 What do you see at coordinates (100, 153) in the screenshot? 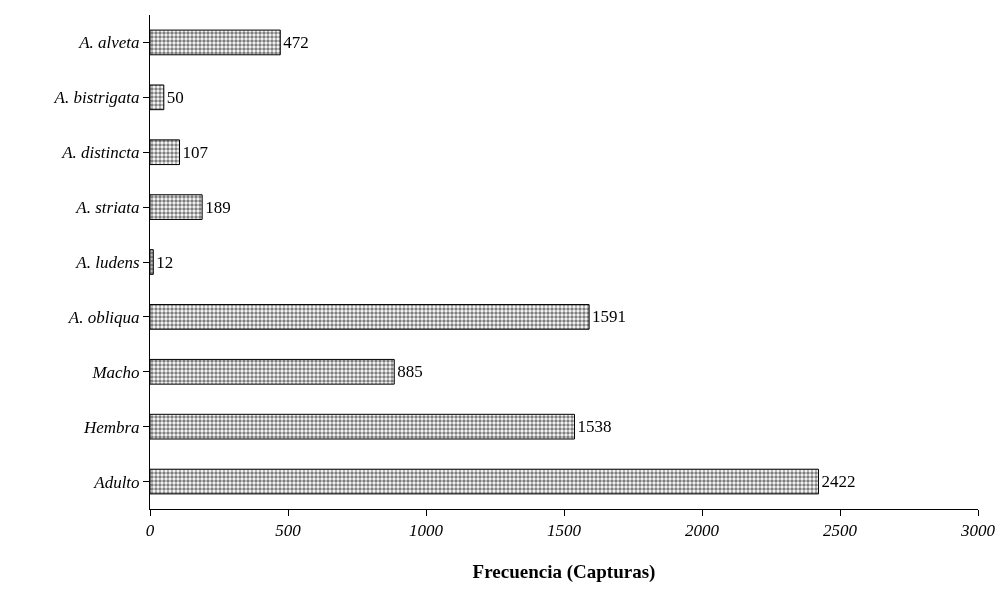
I see `y-tick-label: A. distincta` at bounding box center [100, 153].